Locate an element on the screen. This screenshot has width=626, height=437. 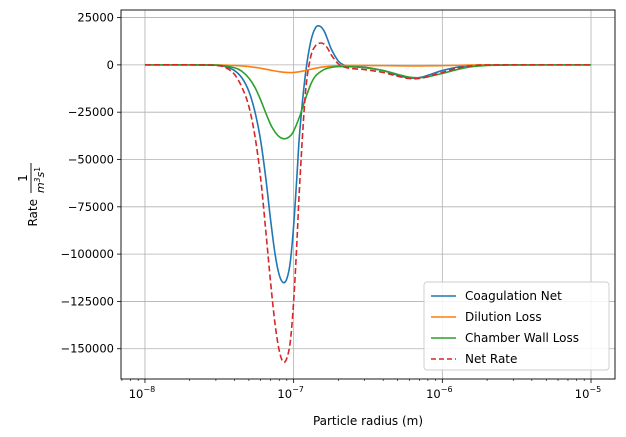
x-tick-label: 10⁻⁸ is located at coordinates (142, 393).